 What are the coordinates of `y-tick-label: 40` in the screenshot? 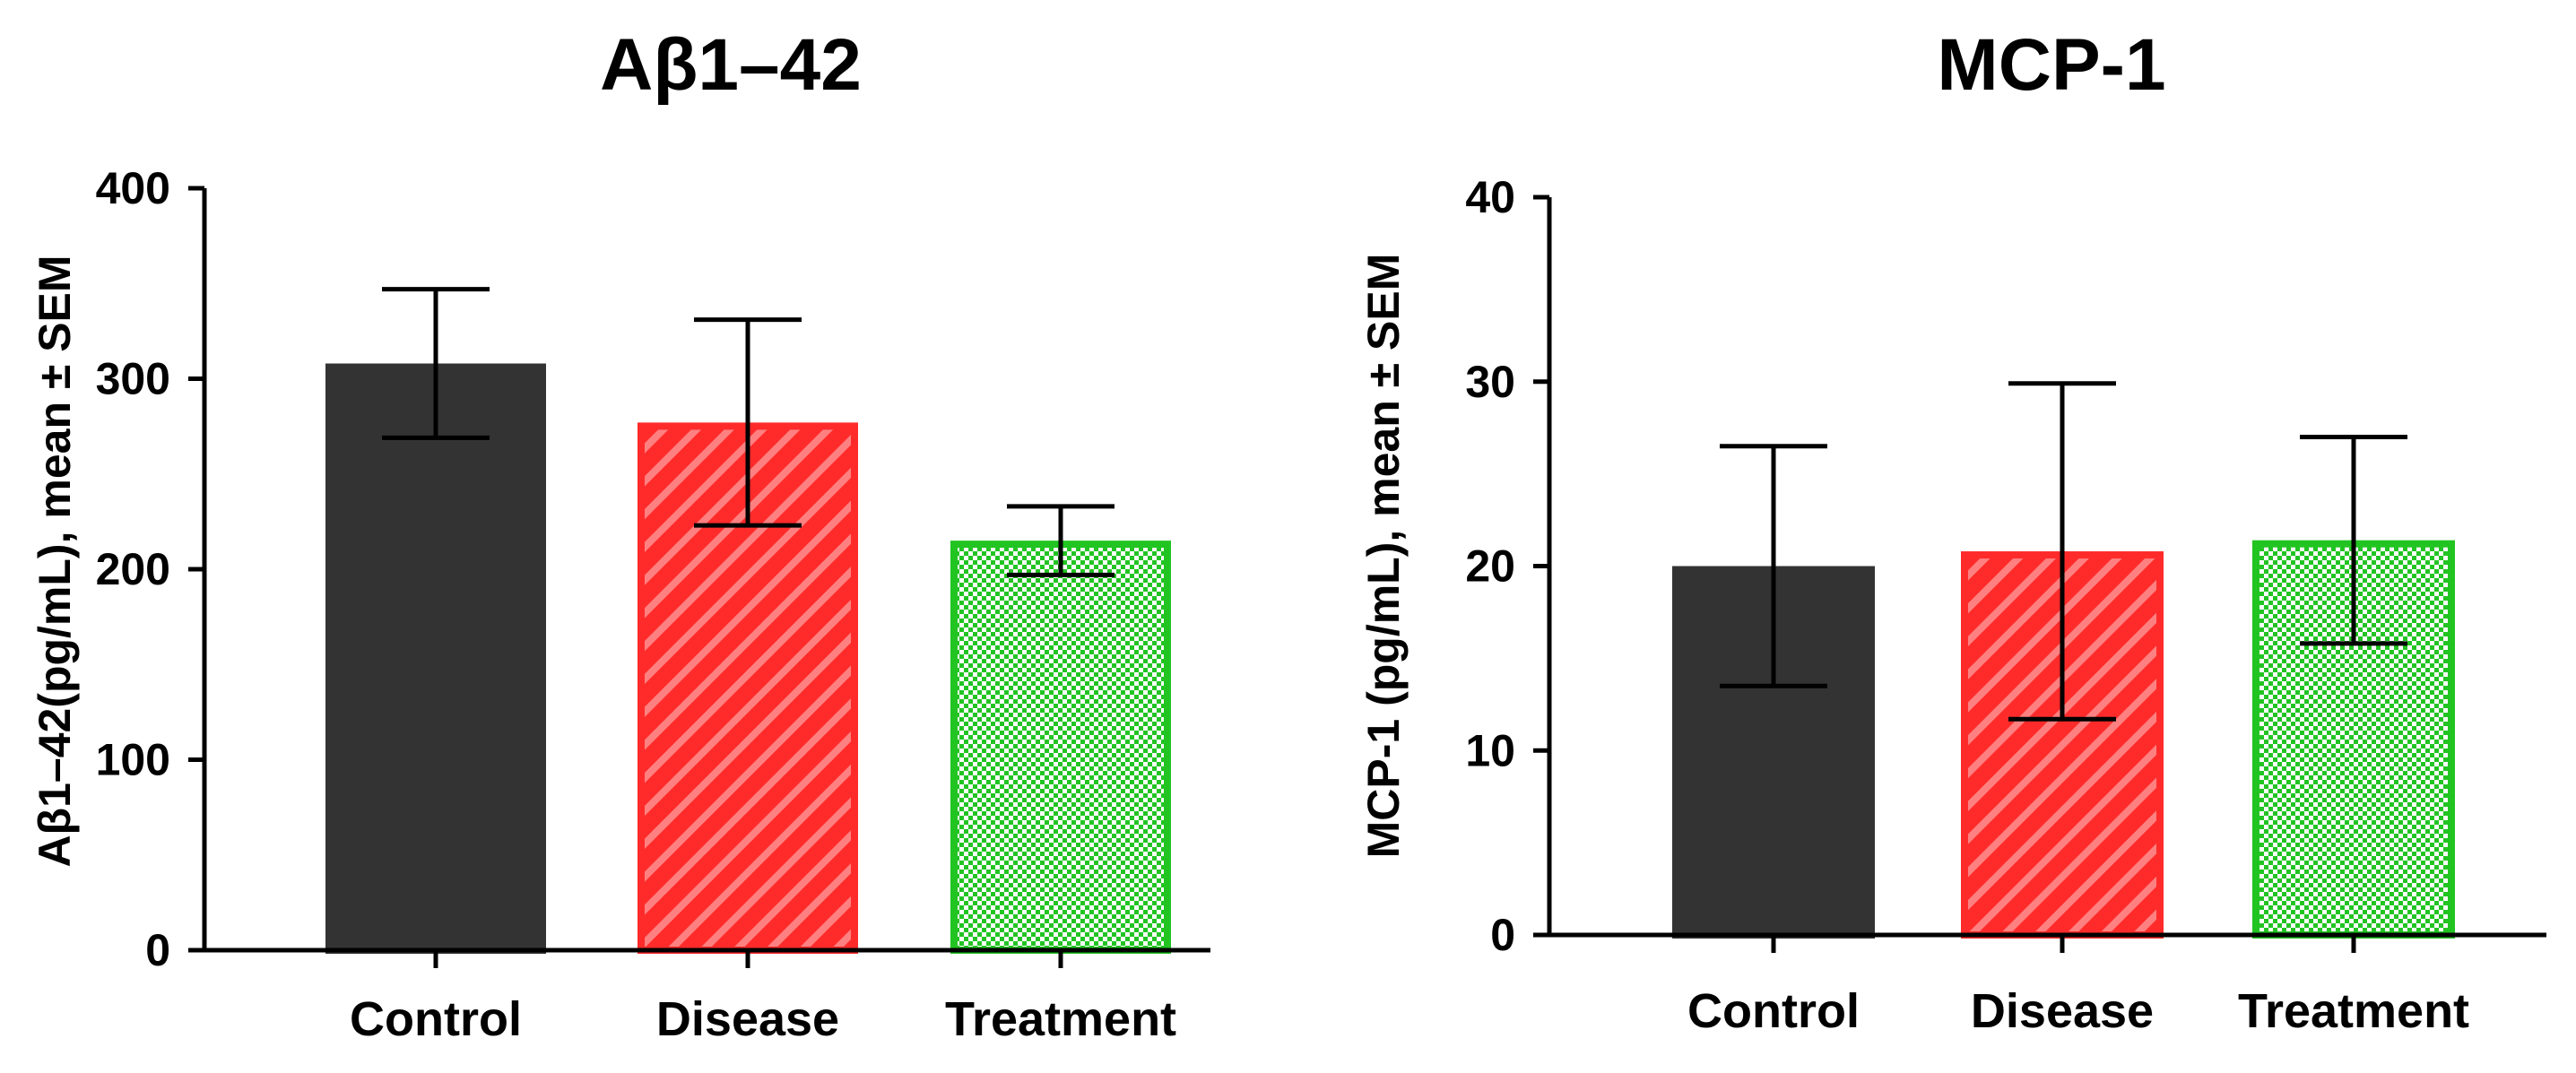 It's located at (1490, 197).